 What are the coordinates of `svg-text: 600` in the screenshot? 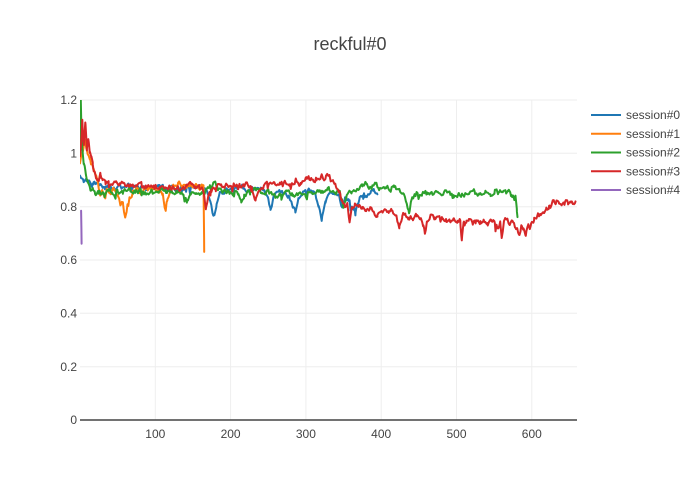 It's located at (532, 434).